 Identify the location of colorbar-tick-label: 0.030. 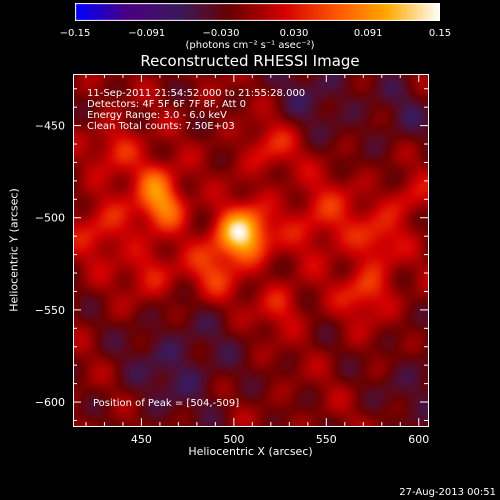
(294, 33).